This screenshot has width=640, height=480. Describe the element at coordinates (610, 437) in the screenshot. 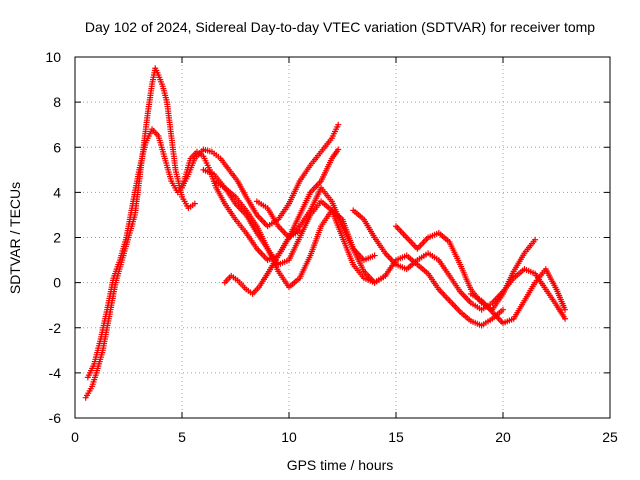

I see `x-tick-label: 25` at that location.